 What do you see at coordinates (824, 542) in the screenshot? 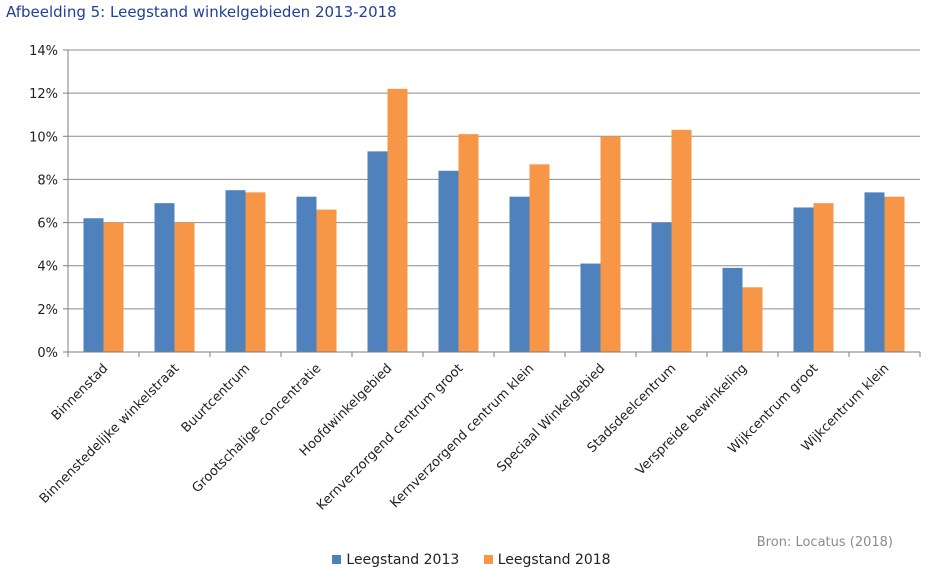
I see `source-note: Bron: Locatus (2018)` at bounding box center [824, 542].